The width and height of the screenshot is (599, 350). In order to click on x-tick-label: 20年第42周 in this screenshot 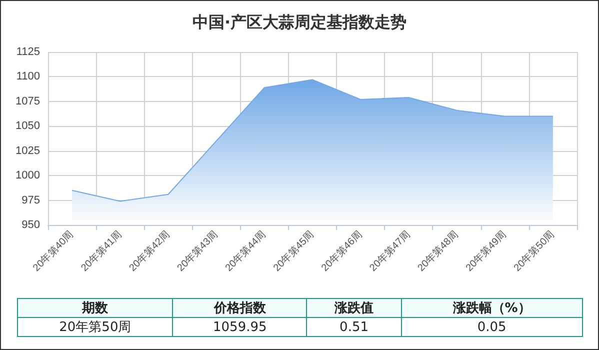, I will do `click(149, 251)`.